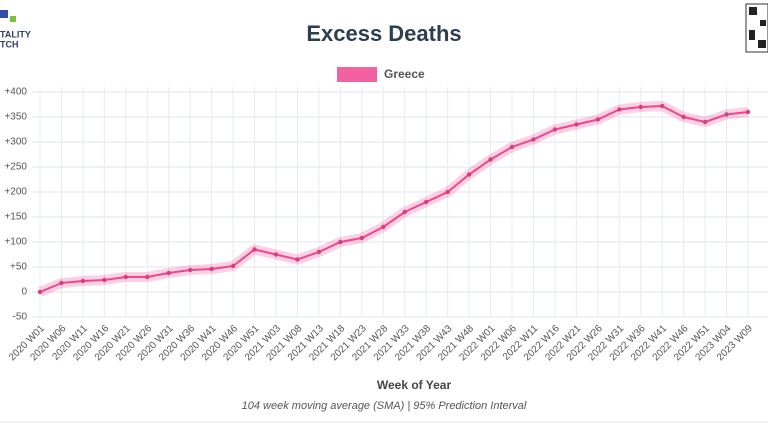  What do you see at coordinates (15, 192) in the screenshot?
I see `y-tick-label: +200` at bounding box center [15, 192].